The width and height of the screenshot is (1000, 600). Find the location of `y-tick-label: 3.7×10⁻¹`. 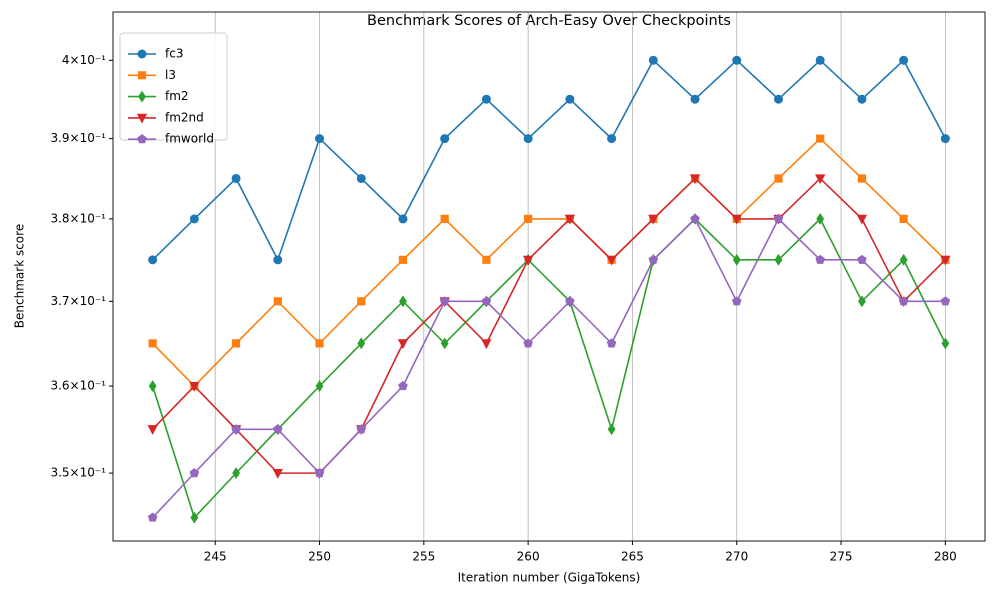

y-tick-label: 3.7×10⁻¹ is located at coordinates (78, 301).